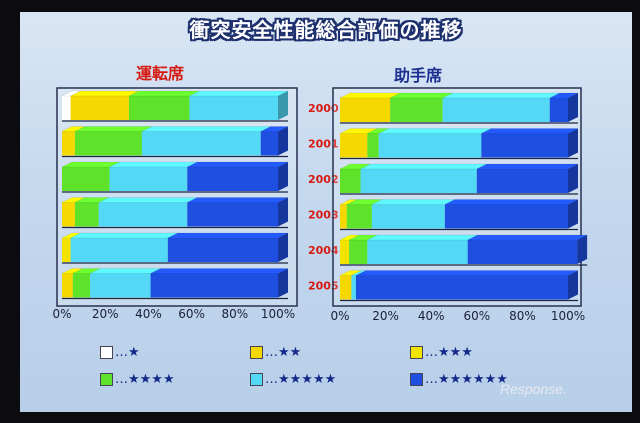  Describe the element at coordinates (522, 316) in the screenshot. I see `x-tick-label: 80%` at that location.